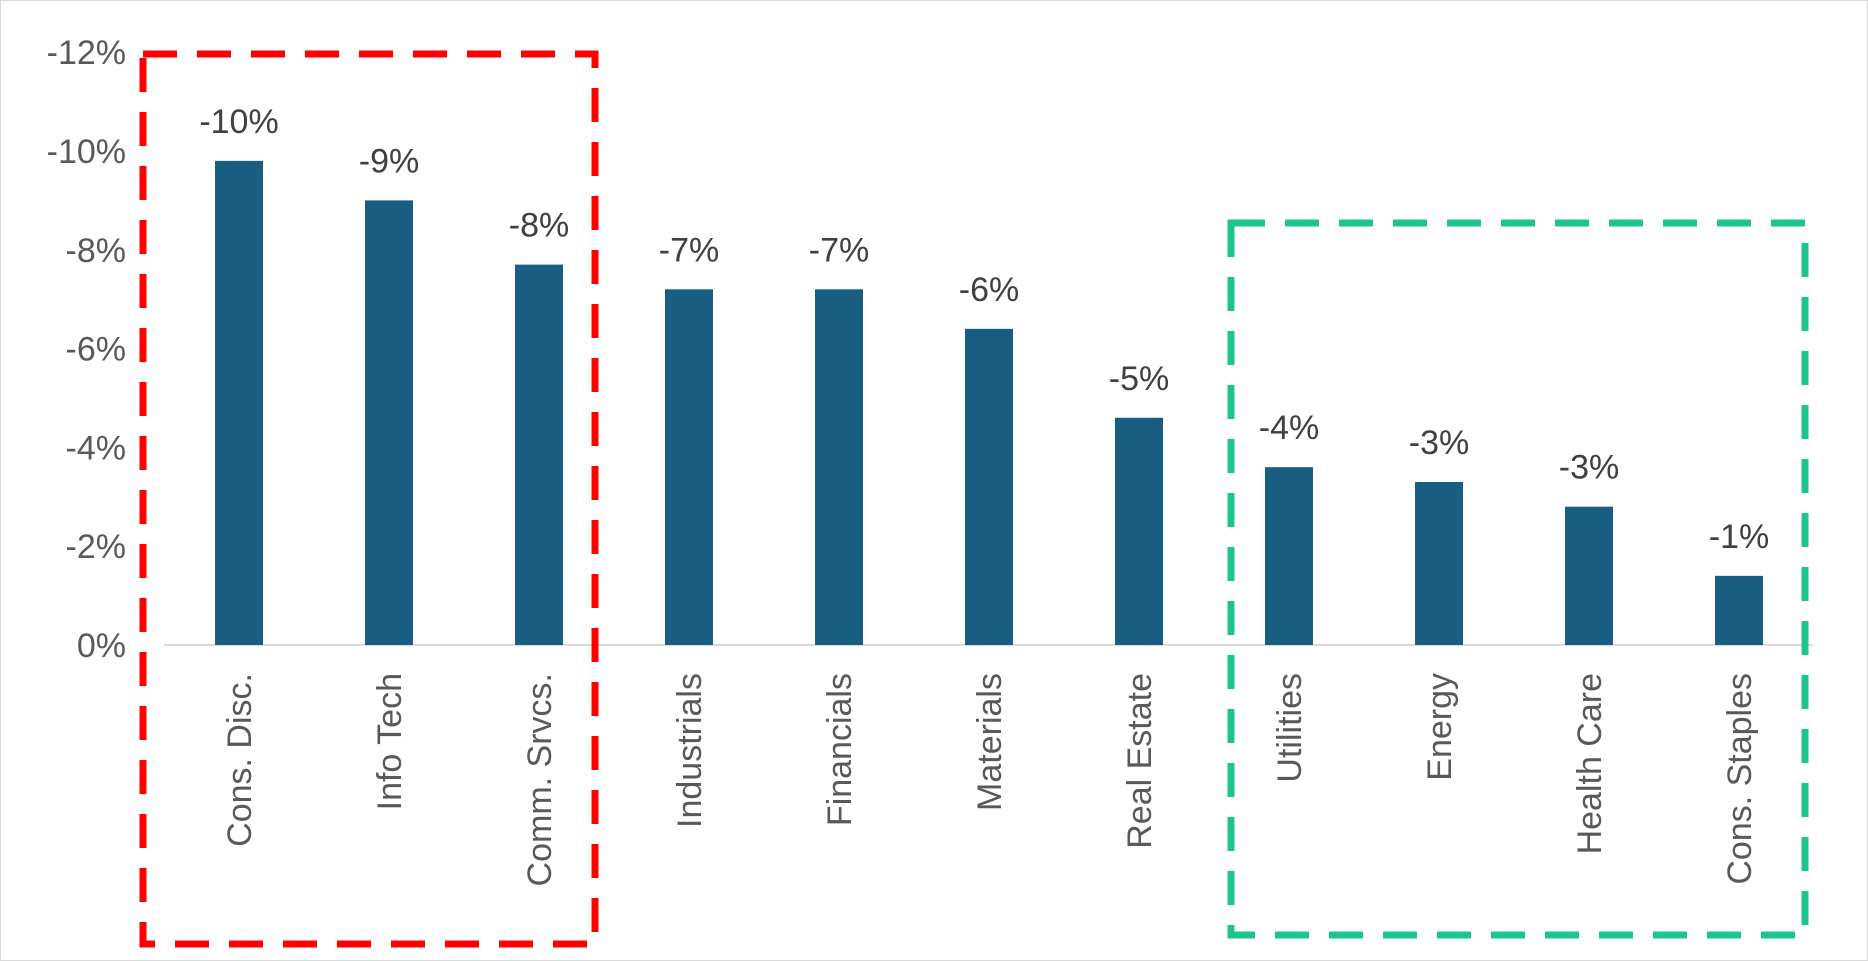 The width and height of the screenshot is (1868, 961). Describe the element at coordinates (539, 226) in the screenshot. I see `data-label: -8%` at that location.